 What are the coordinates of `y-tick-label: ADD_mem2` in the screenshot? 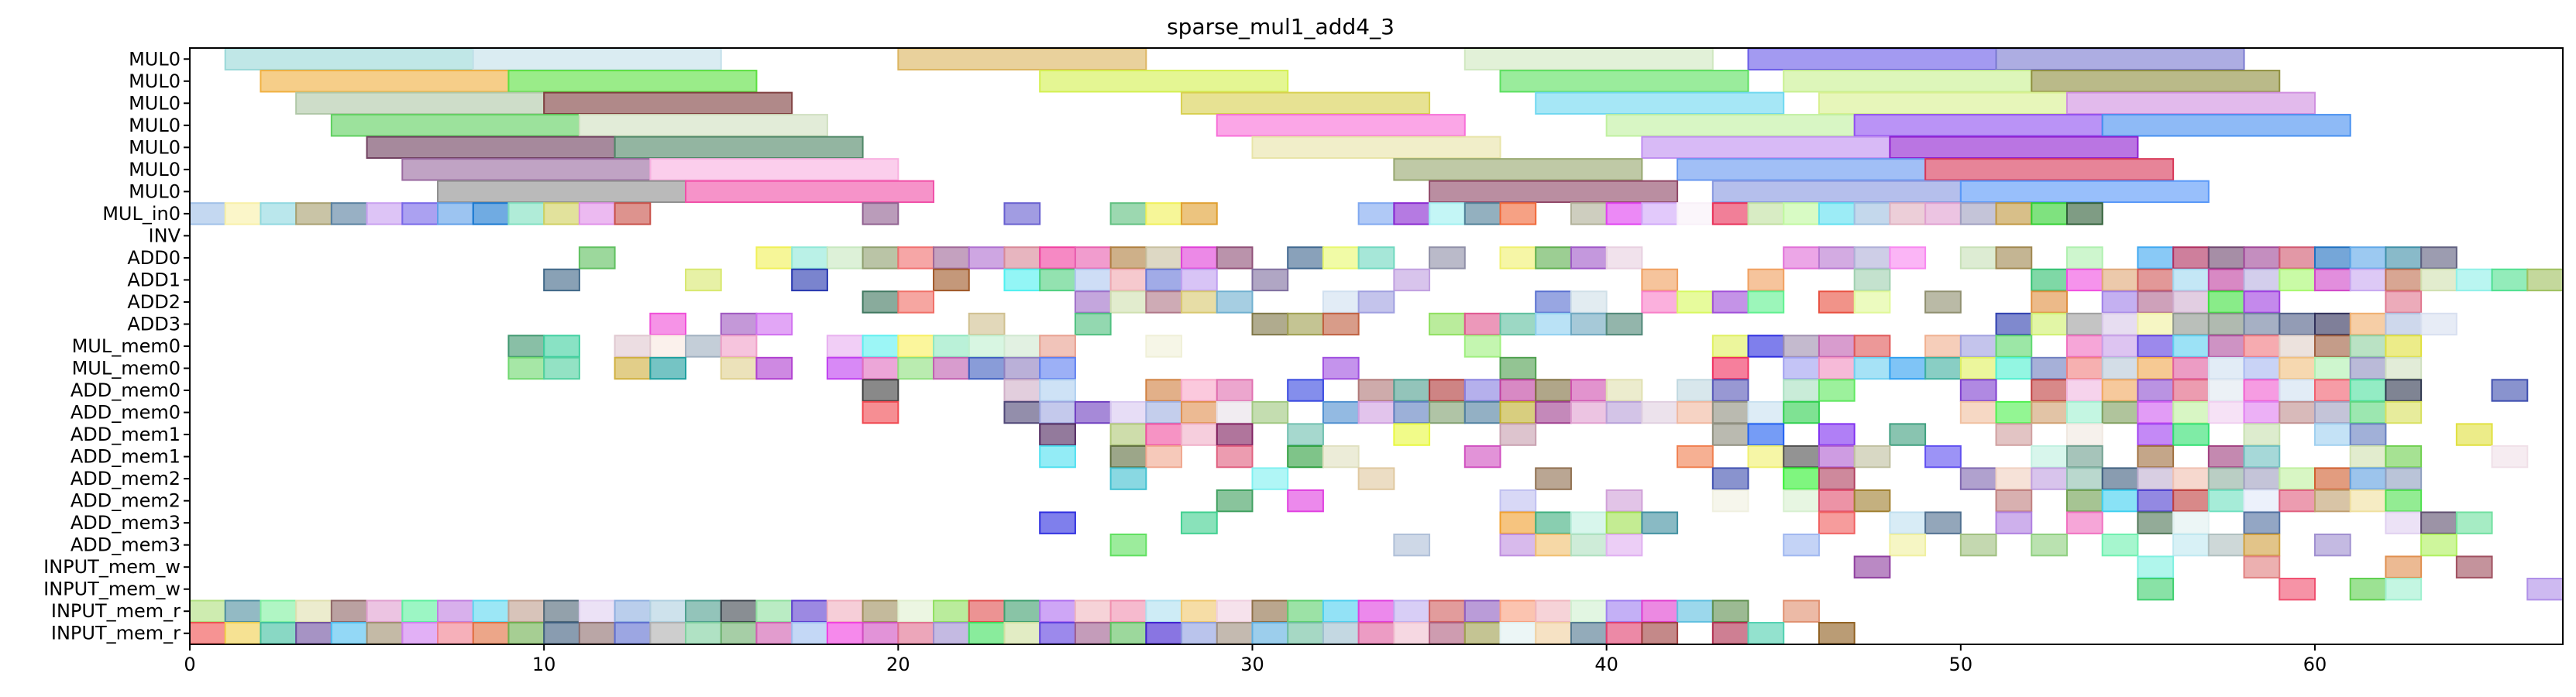 It's located at (126, 501).